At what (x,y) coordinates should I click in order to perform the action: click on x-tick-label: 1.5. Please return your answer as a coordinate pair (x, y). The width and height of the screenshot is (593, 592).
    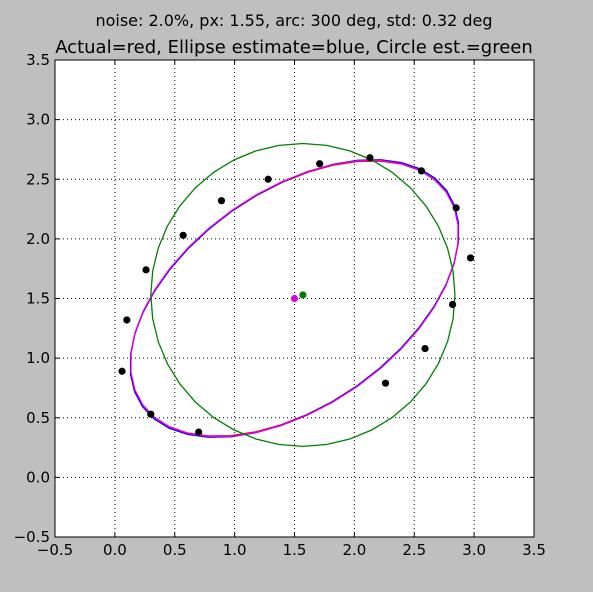
    Looking at the image, I should click on (295, 550).